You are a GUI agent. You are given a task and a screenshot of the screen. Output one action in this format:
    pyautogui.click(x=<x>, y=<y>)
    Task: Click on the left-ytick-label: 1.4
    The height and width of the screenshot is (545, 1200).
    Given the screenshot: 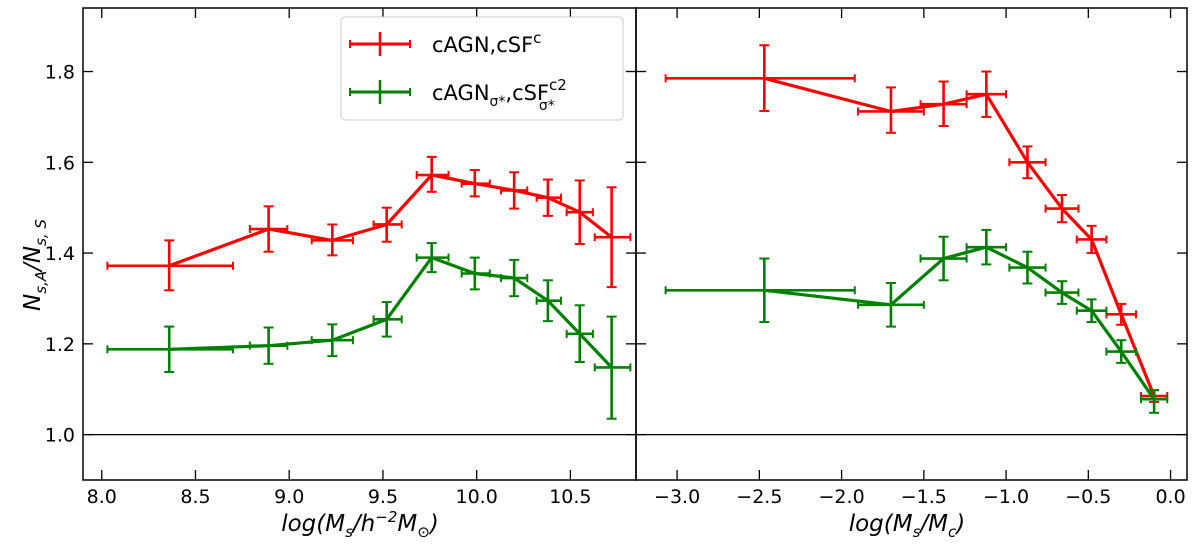 What is the action you would take?
    pyautogui.click(x=60, y=254)
    